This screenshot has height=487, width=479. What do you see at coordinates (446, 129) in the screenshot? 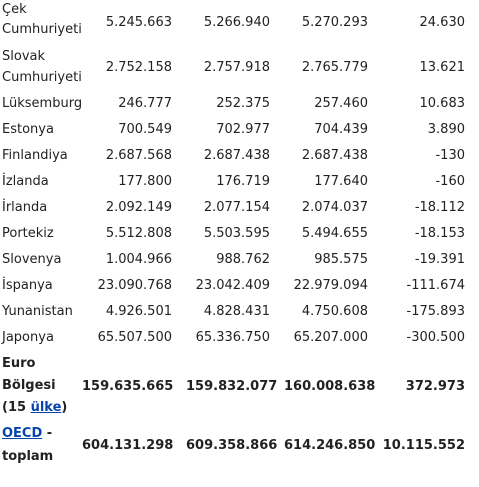
I see `change-cell: 3.890` at bounding box center [446, 129].